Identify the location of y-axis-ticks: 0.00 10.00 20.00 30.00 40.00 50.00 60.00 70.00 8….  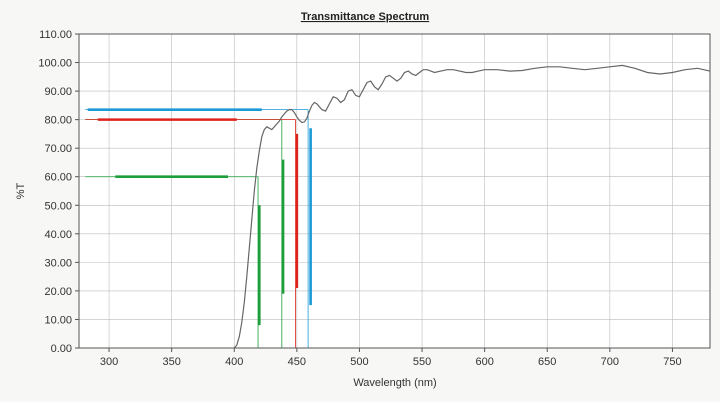
(58, 192).